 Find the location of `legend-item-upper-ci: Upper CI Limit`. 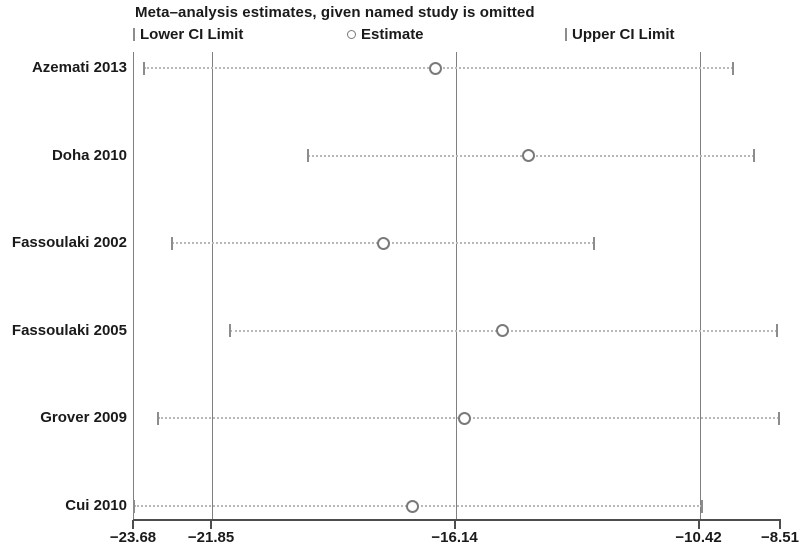

legend-item-upper-ci: Upper CI Limit is located at coordinates (620, 34).